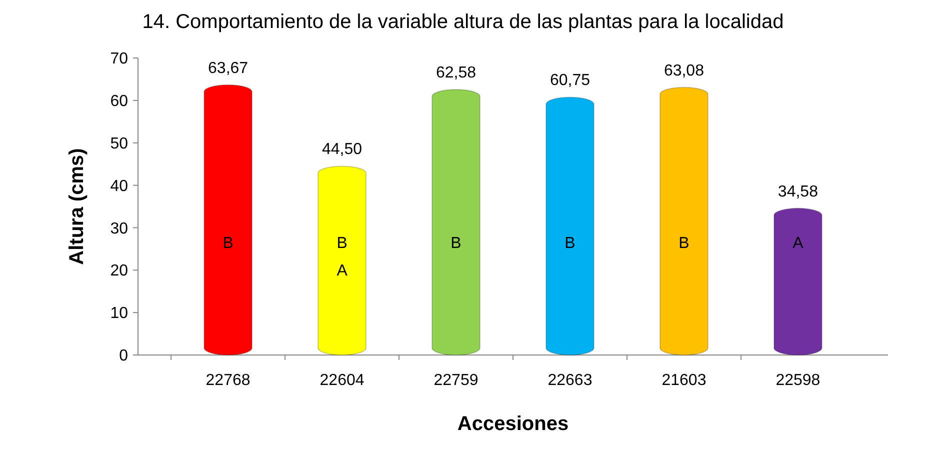 The height and width of the screenshot is (458, 928). I want to click on data-label: 44,50, so click(342, 149).